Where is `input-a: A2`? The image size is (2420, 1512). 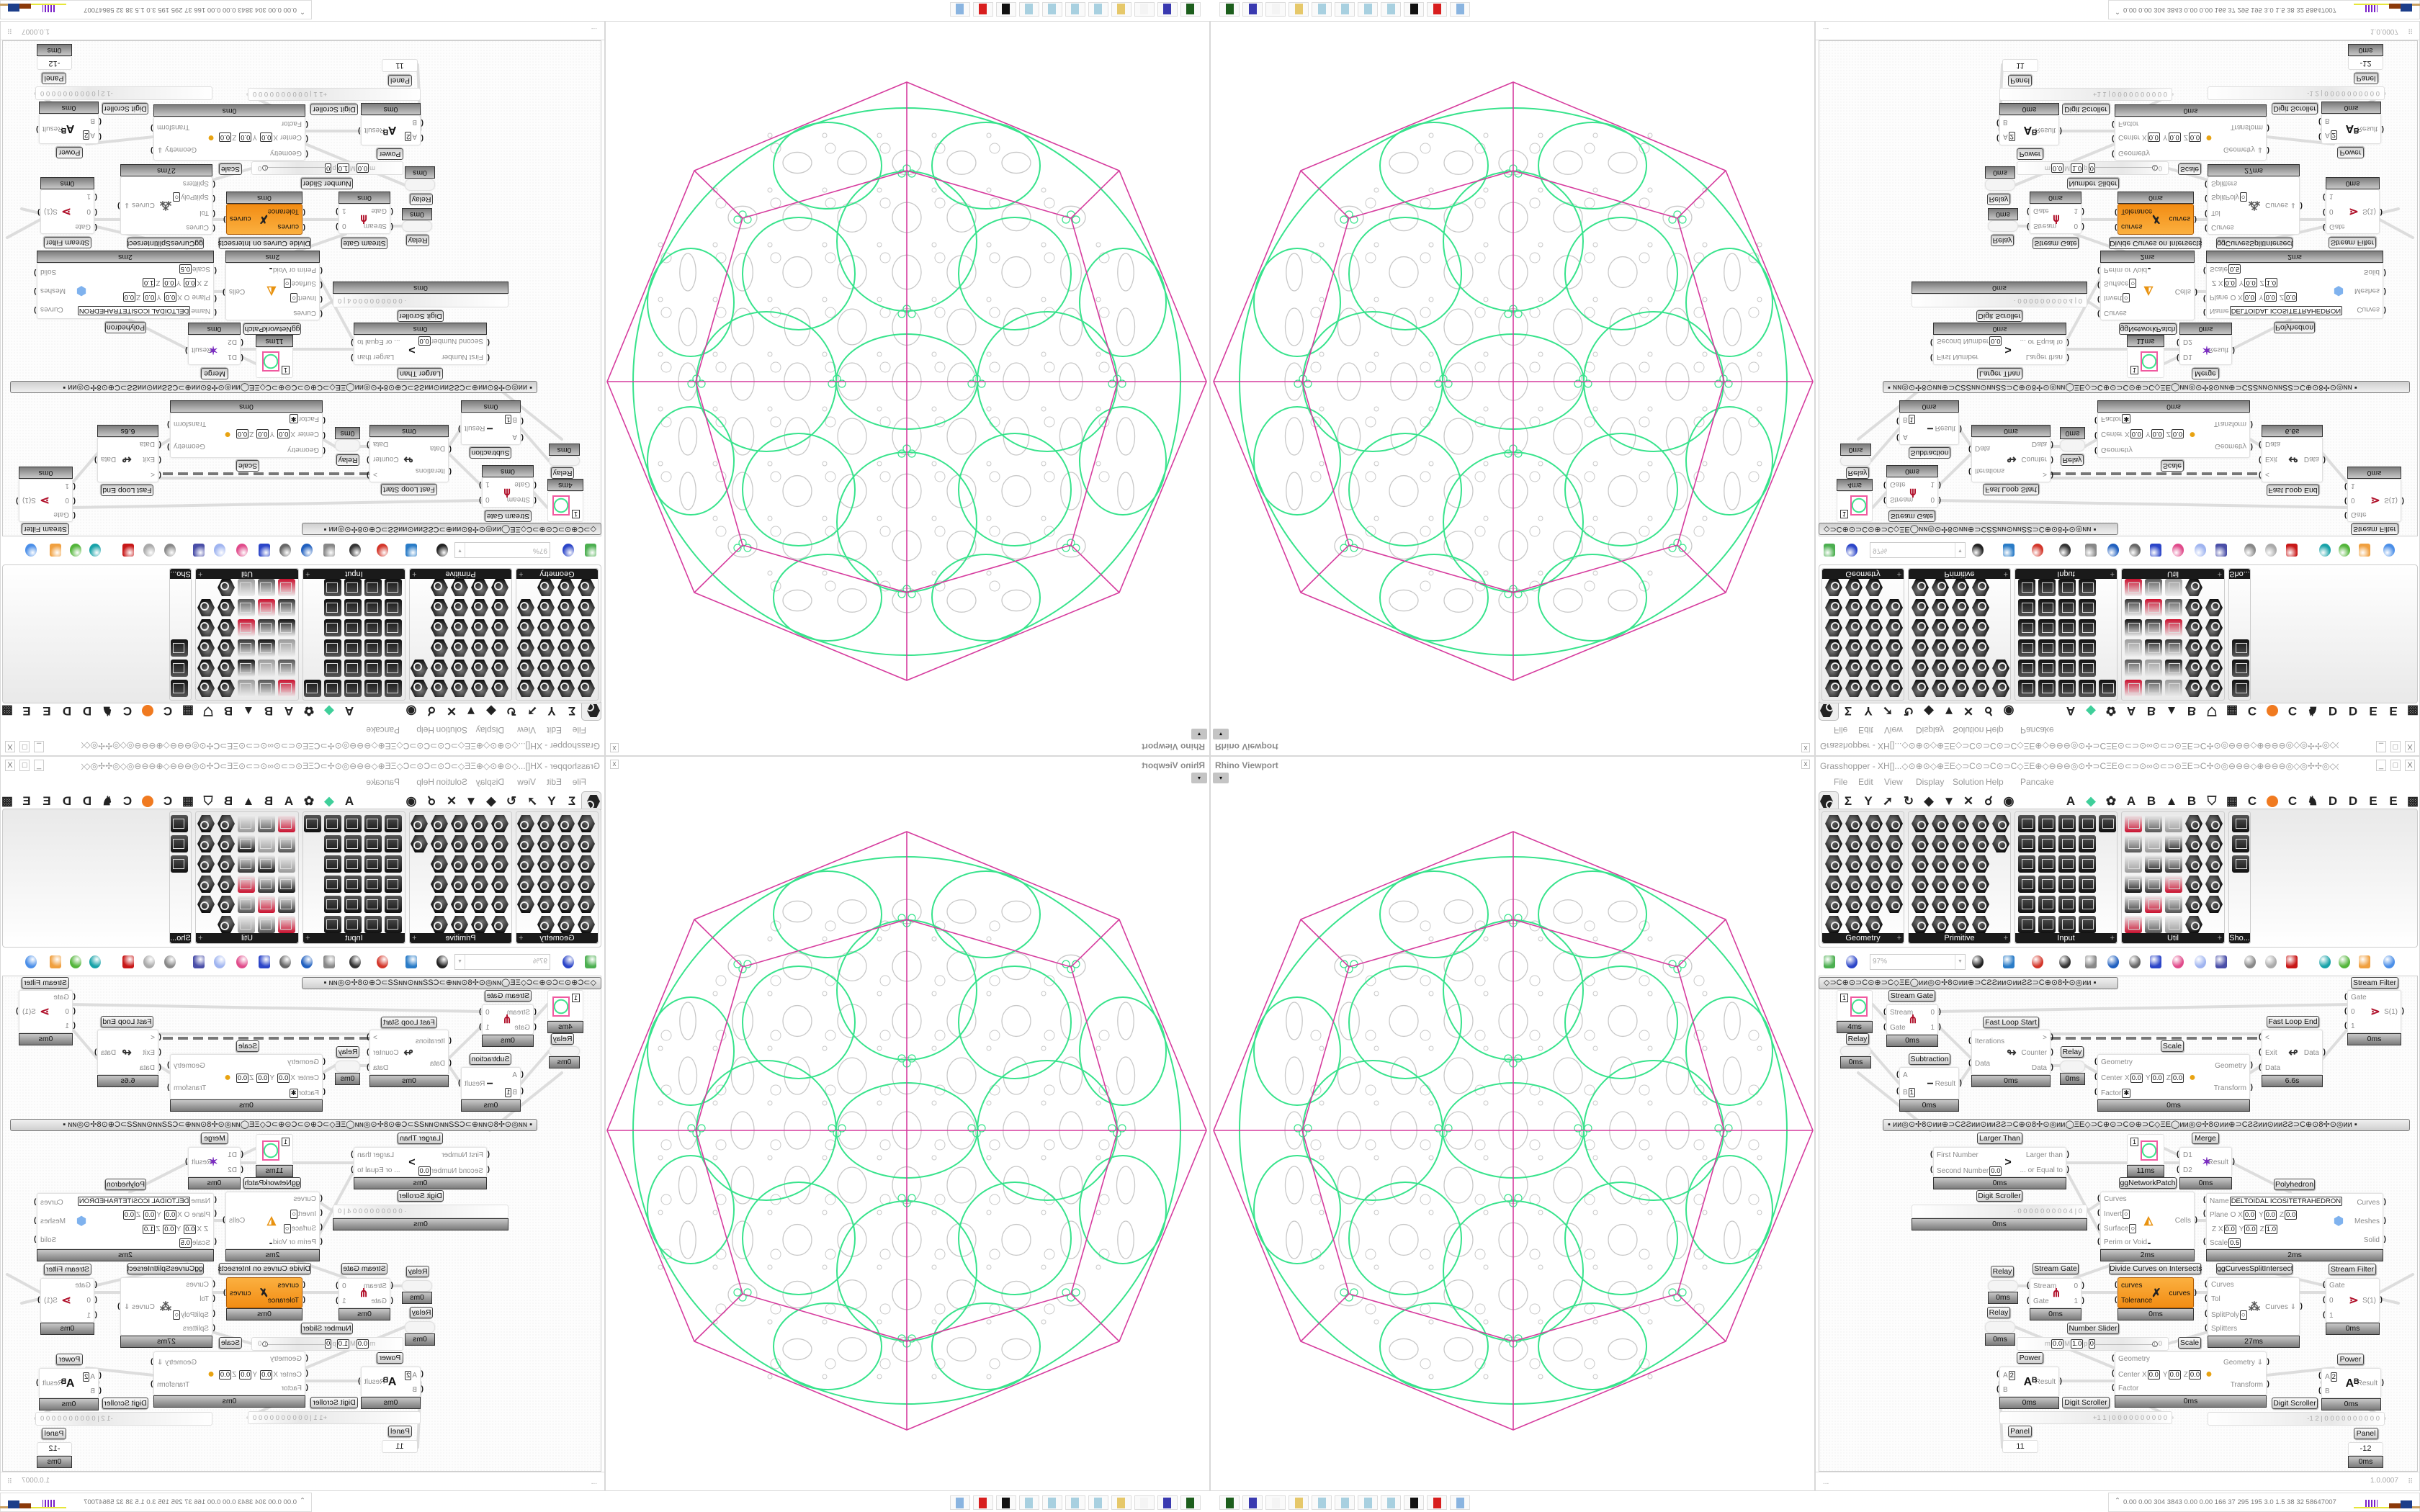
input-a: A2 is located at coordinates (2009, 136).